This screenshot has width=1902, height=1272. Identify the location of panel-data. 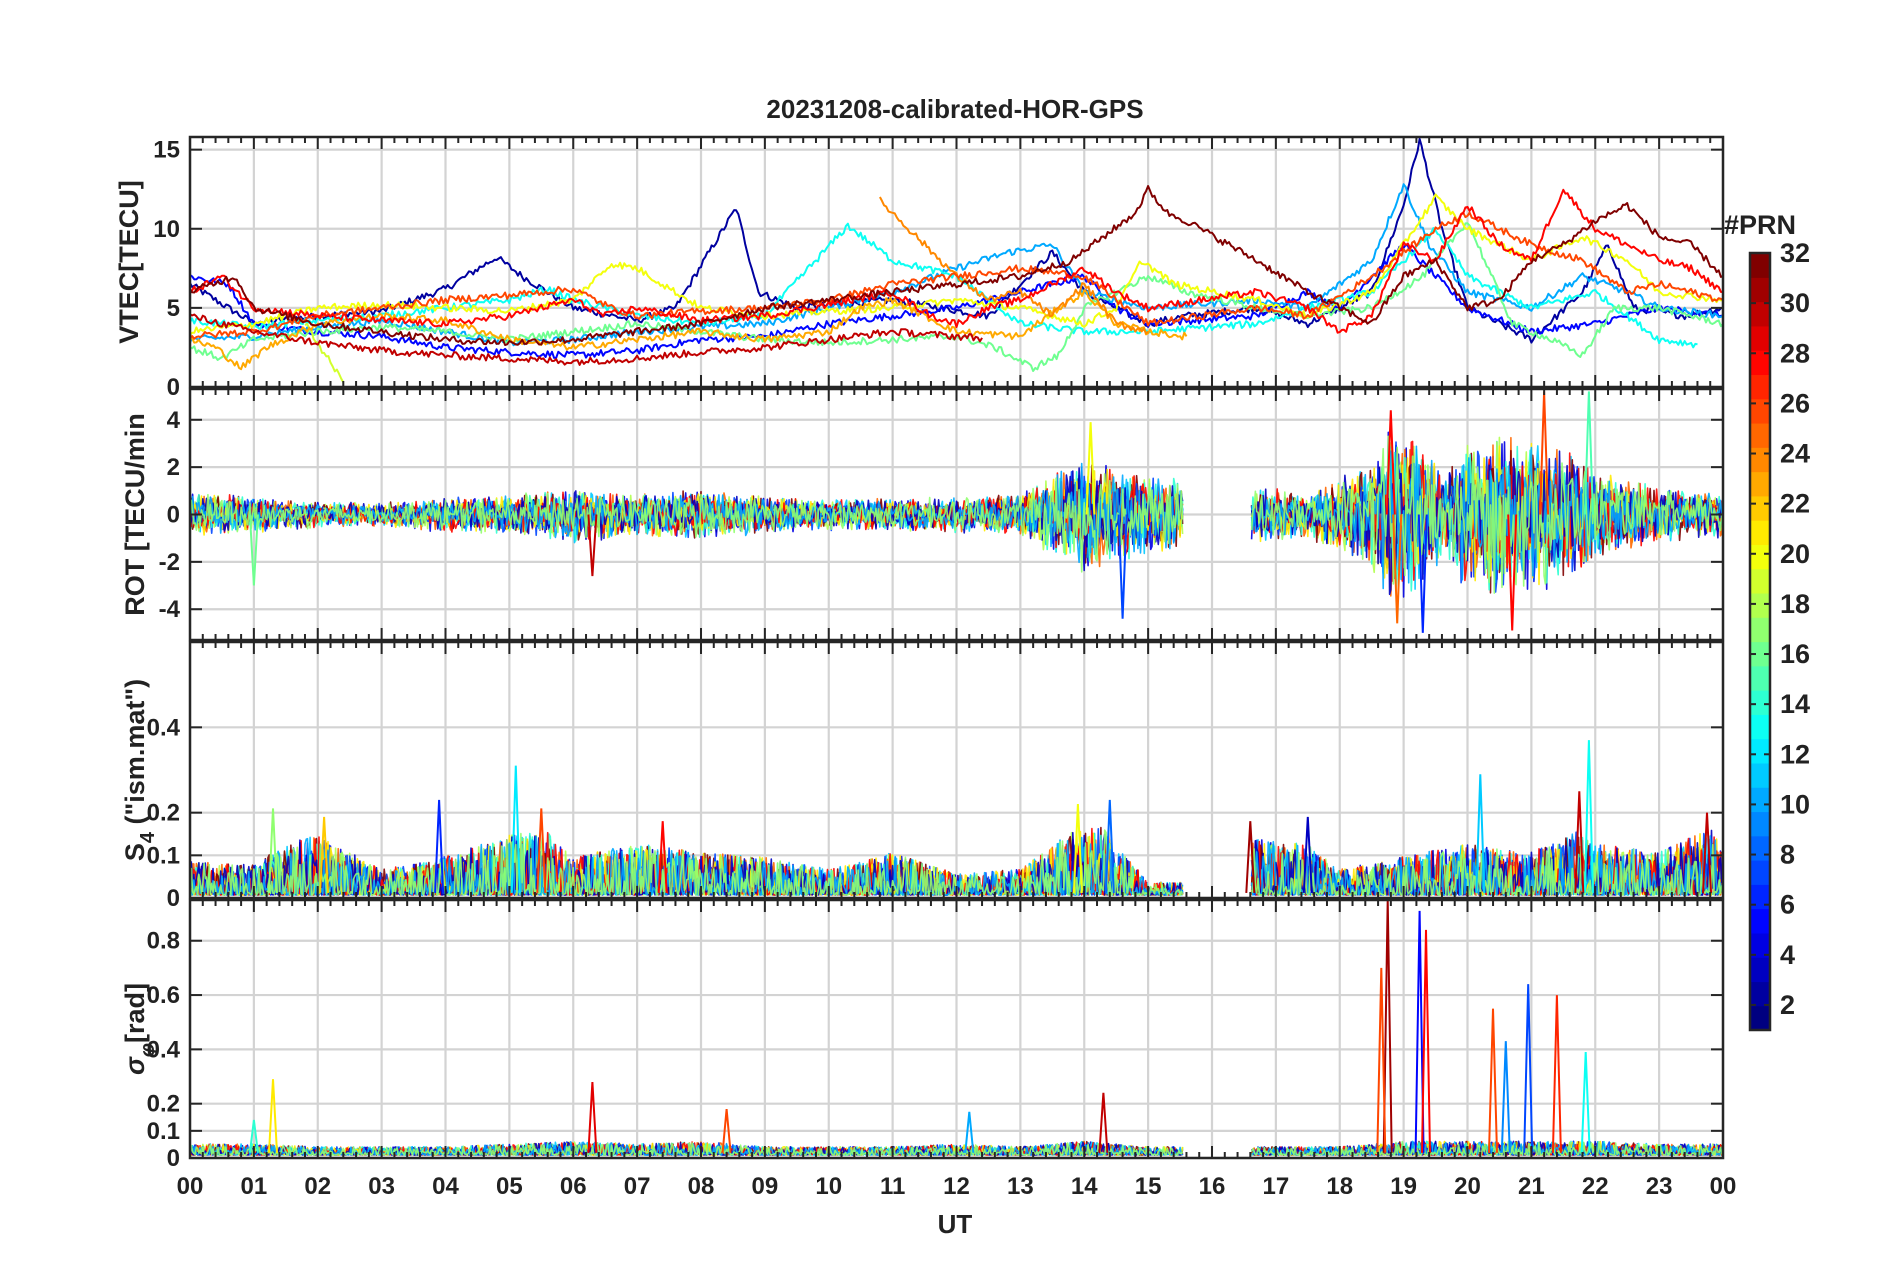
(956, 818).